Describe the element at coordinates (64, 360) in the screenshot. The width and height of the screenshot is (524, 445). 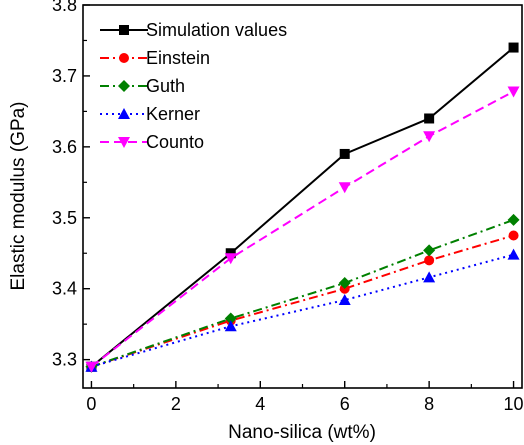
I see `y-tick-label: 3.3` at that location.